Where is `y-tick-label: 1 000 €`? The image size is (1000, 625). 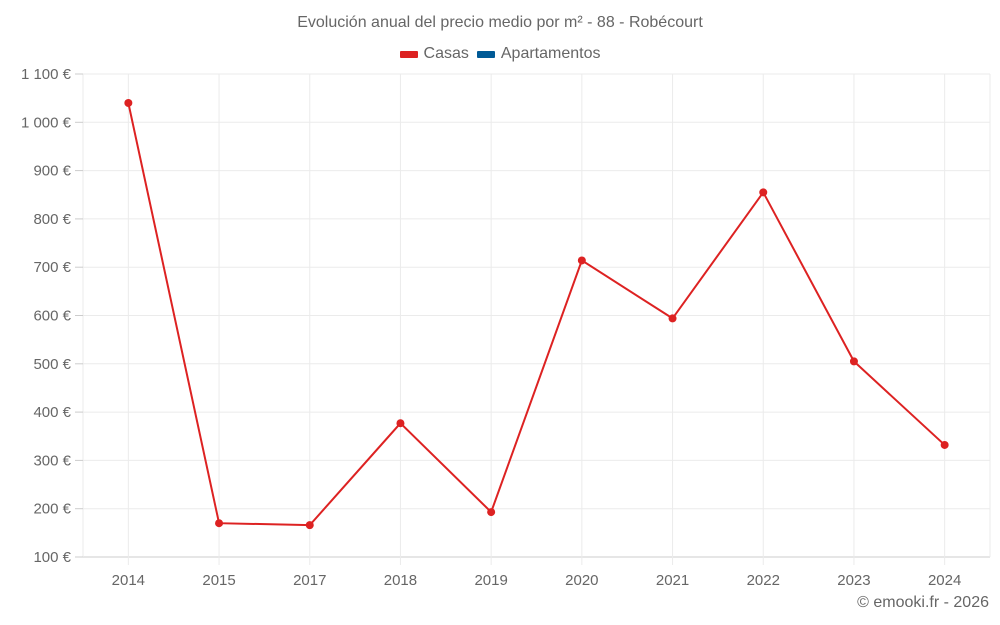
y-tick-label: 1 000 € is located at coordinates (46, 122).